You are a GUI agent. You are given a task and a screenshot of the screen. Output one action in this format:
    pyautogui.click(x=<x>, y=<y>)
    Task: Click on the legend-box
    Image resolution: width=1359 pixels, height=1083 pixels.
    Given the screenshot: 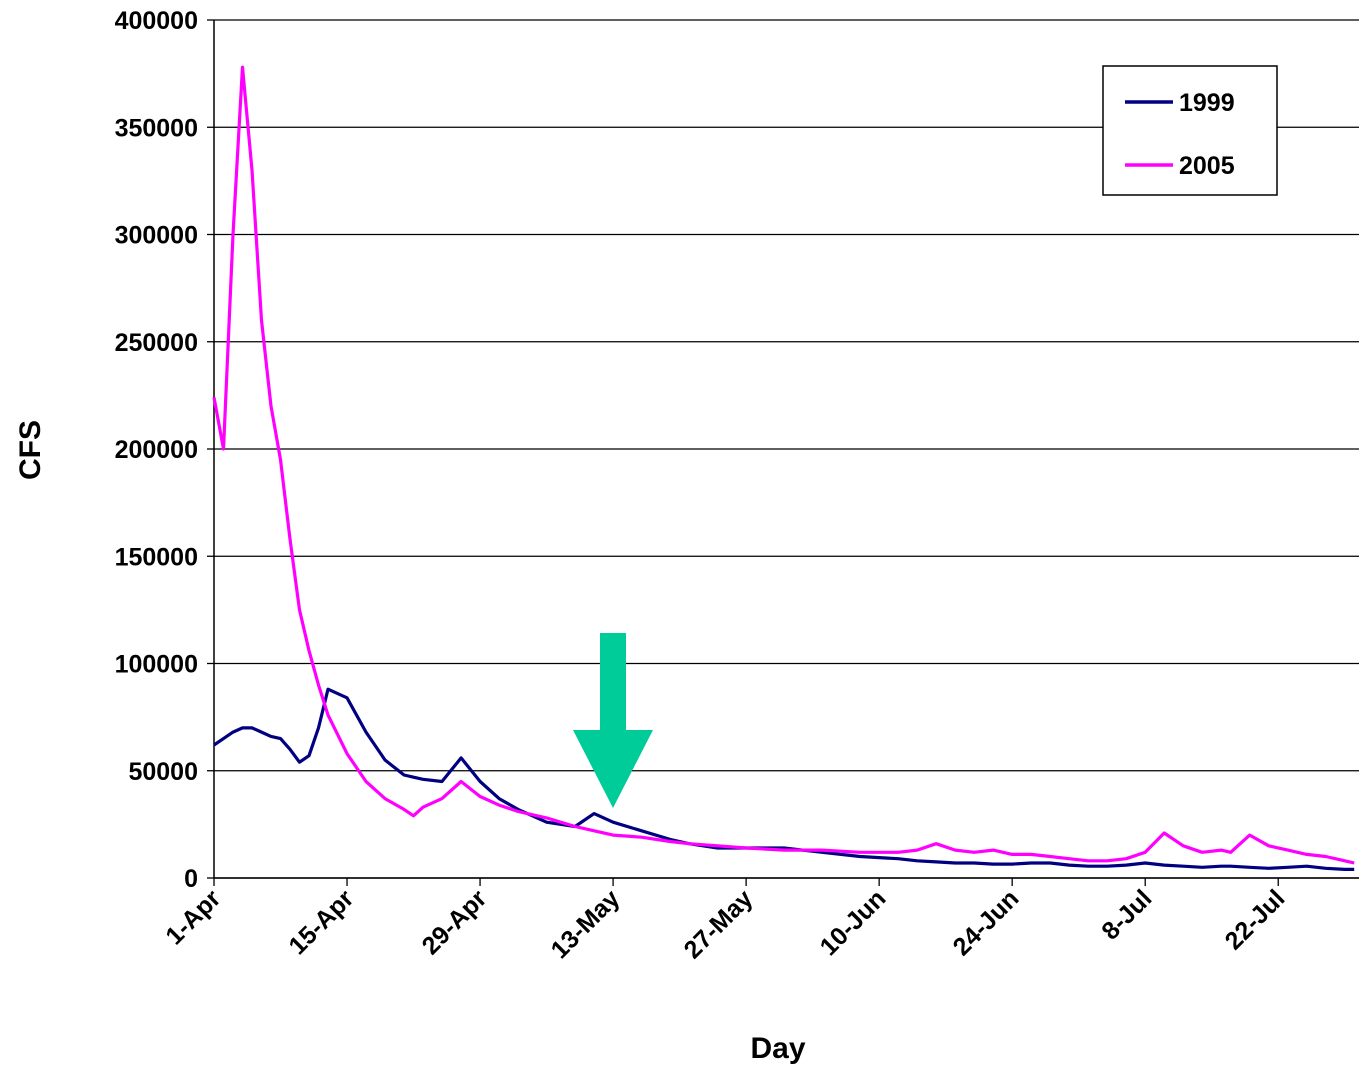 What is the action you would take?
    pyautogui.click(x=1190, y=130)
    